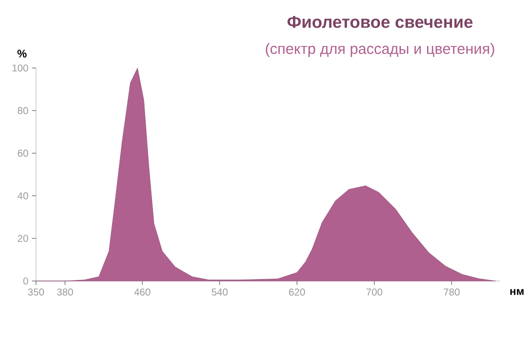 This screenshot has width=528, height=347. Describe the element at coordinates (380, 22) in the screenshot. I see `chart-title: Фиолетовое свечение` at that location.